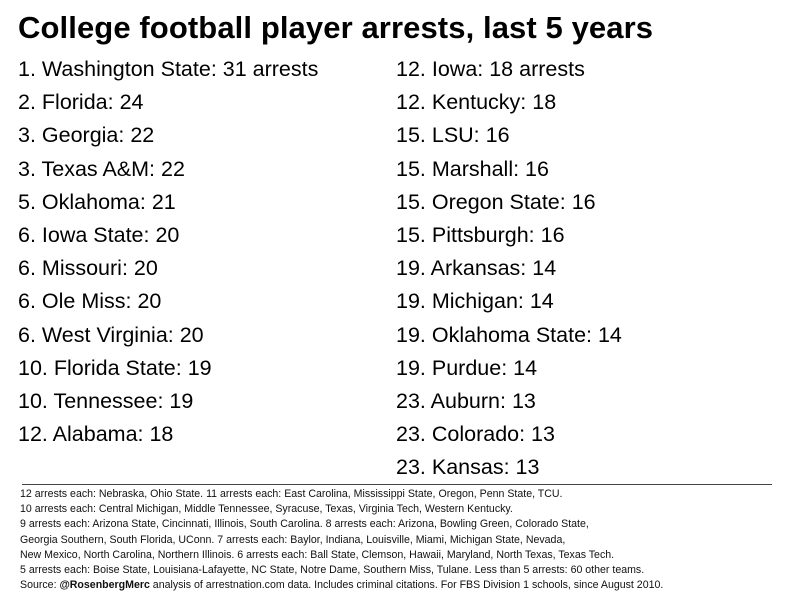 The image size is (800, 614). I want to click on source-handle: @RosenbergMerc, so click(104, 585).